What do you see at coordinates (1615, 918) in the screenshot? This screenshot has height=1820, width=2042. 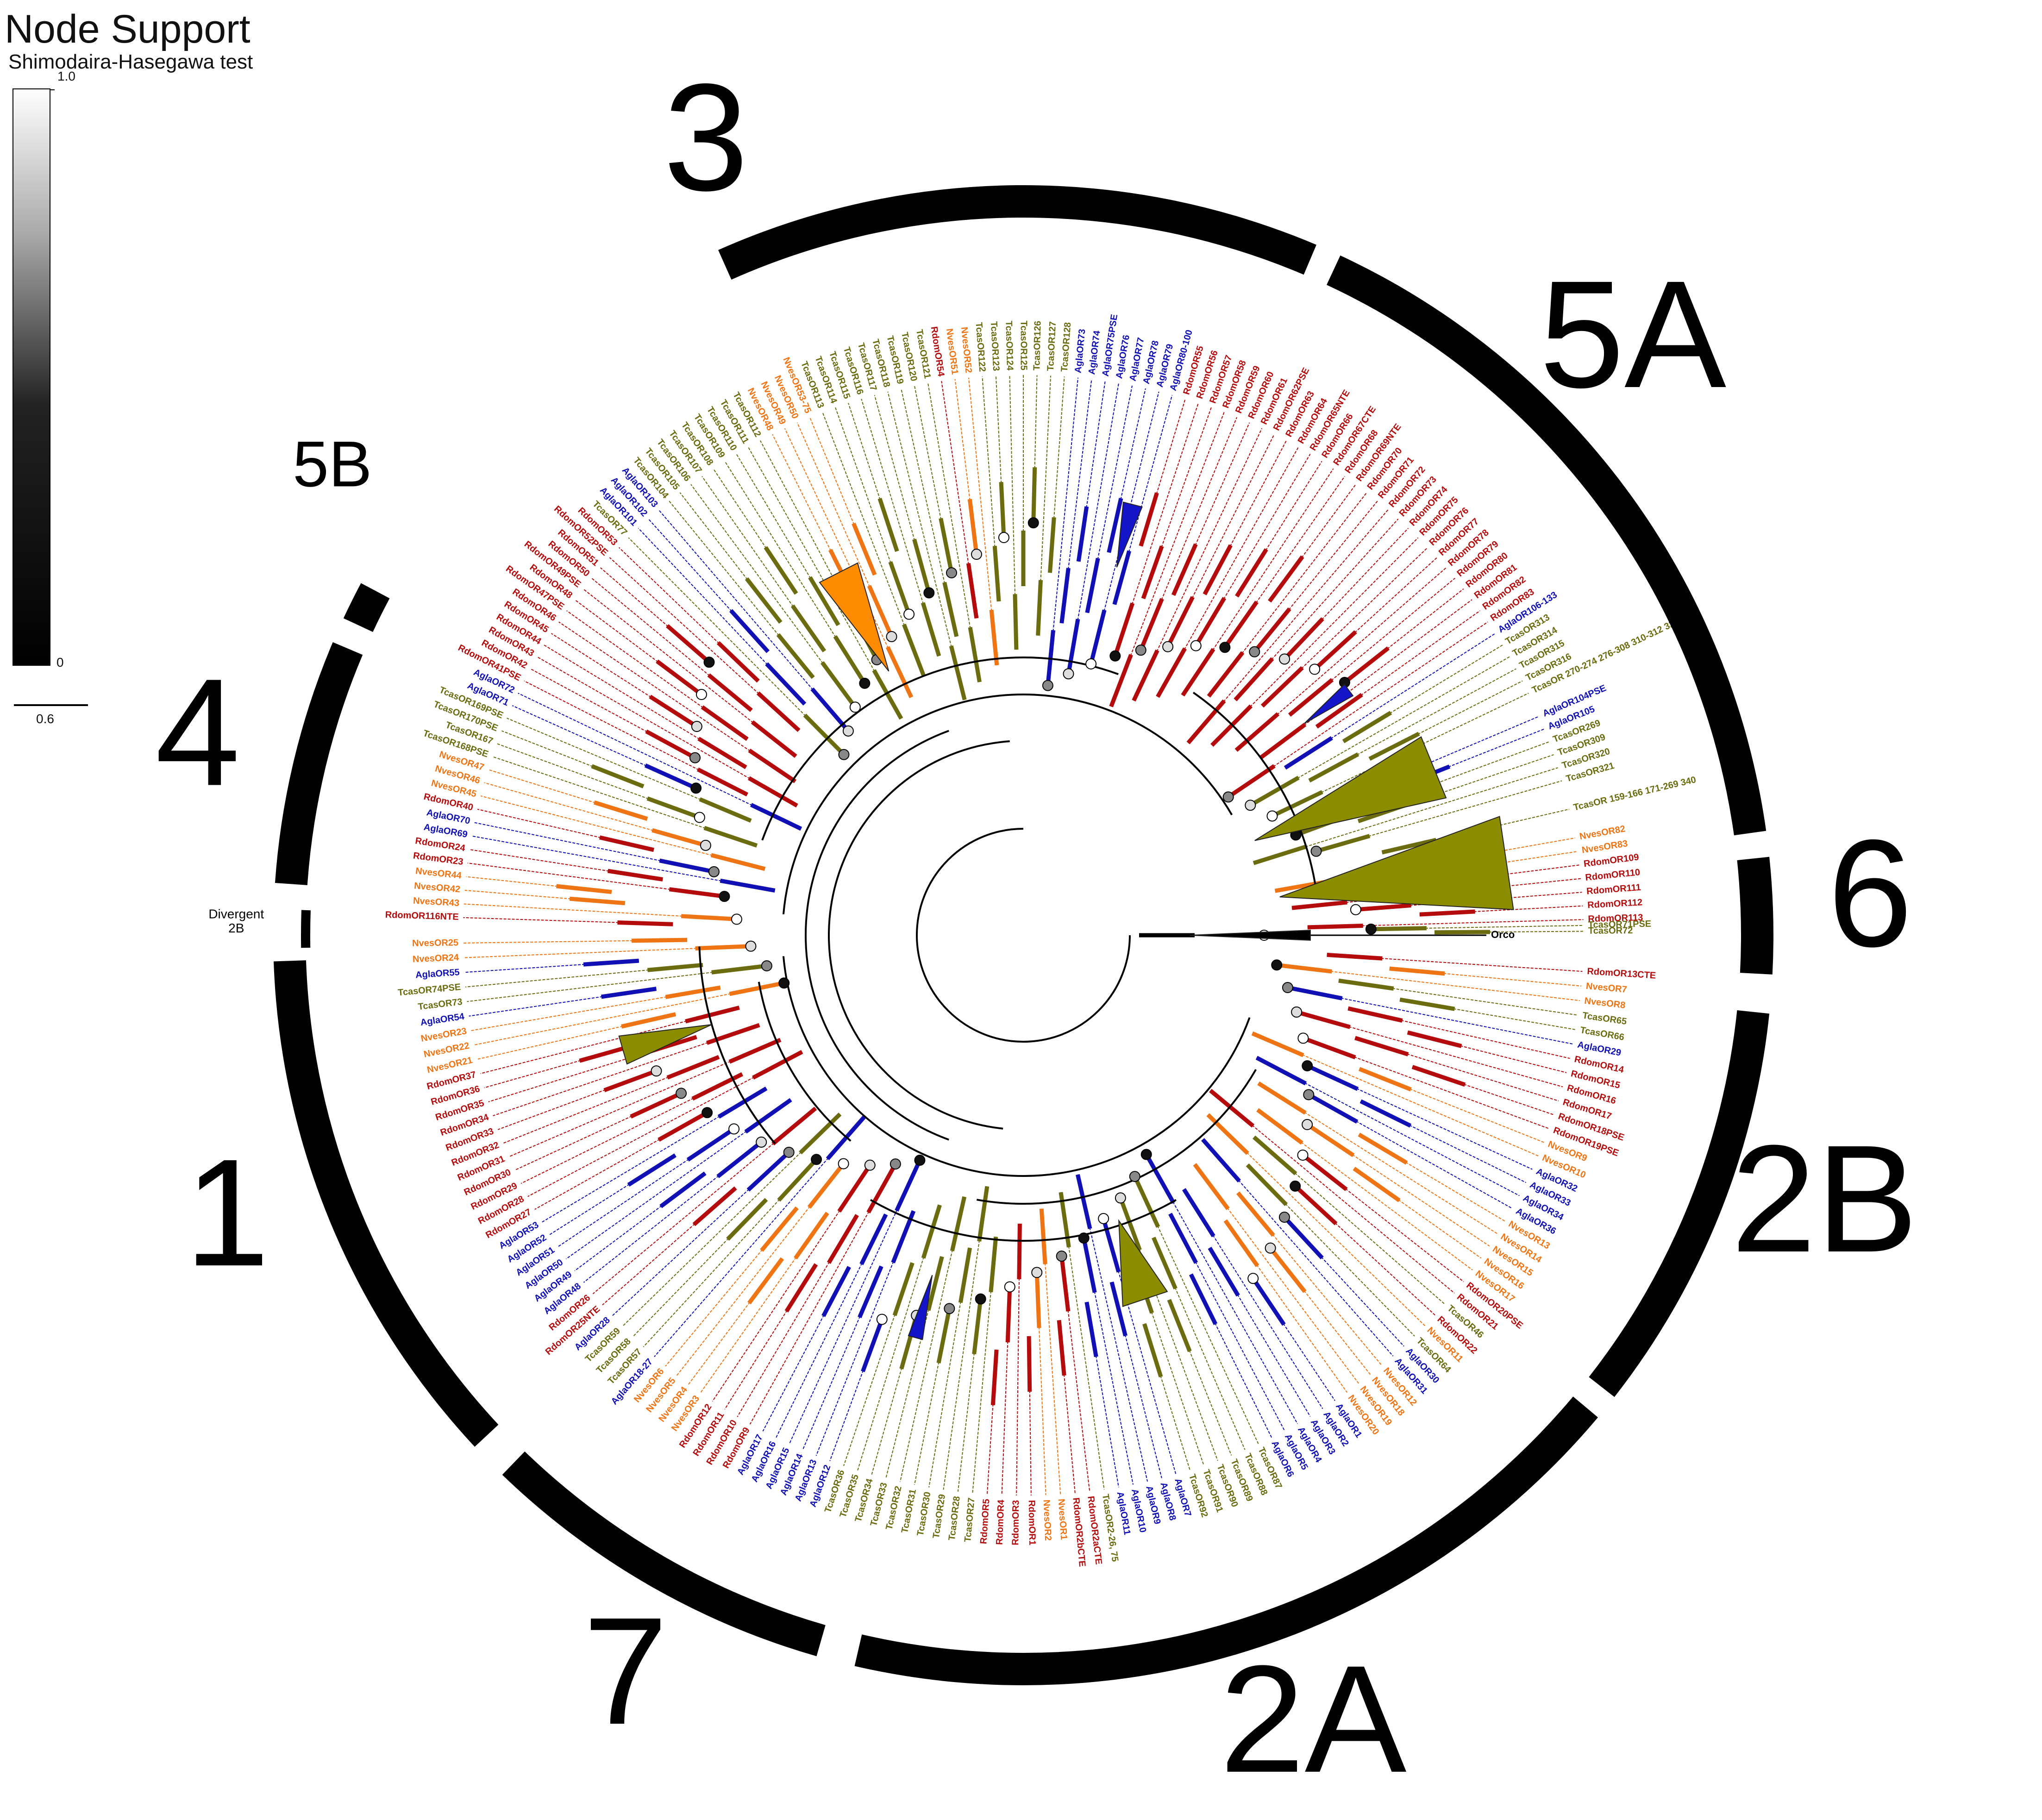 I see `leaf-label-rdomor113: RdomOR113` at bounding box center [1615, 918].